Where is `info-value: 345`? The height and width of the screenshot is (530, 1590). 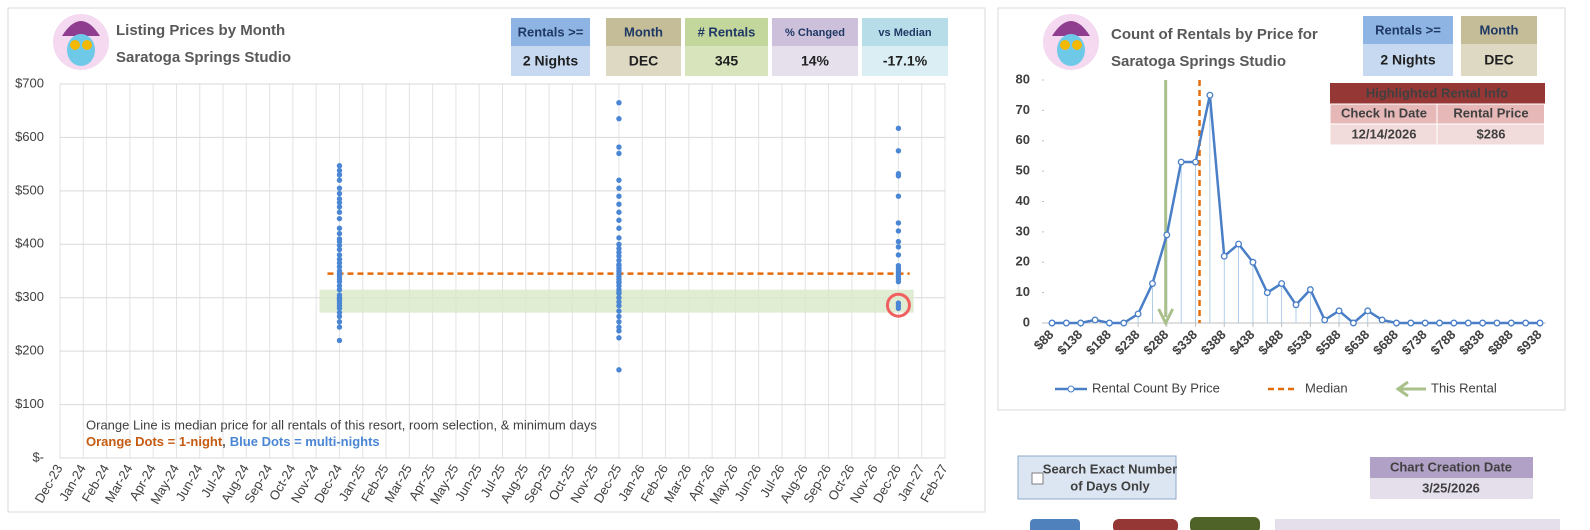 info-value: 345 is located at coordinates (727, 61).